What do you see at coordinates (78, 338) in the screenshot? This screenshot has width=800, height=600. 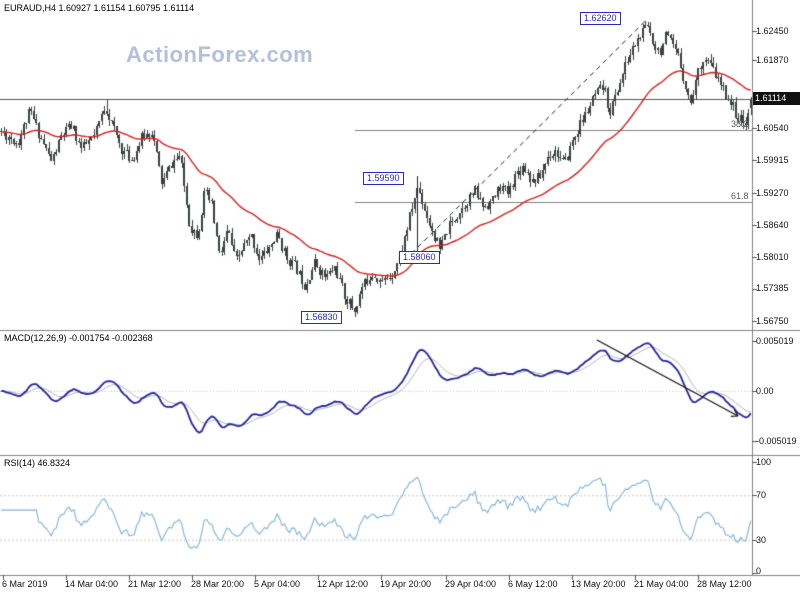 I see `macd-label: MACD(12,26,9) -0.001754 -0.002368` at bounding box center [78, 338].